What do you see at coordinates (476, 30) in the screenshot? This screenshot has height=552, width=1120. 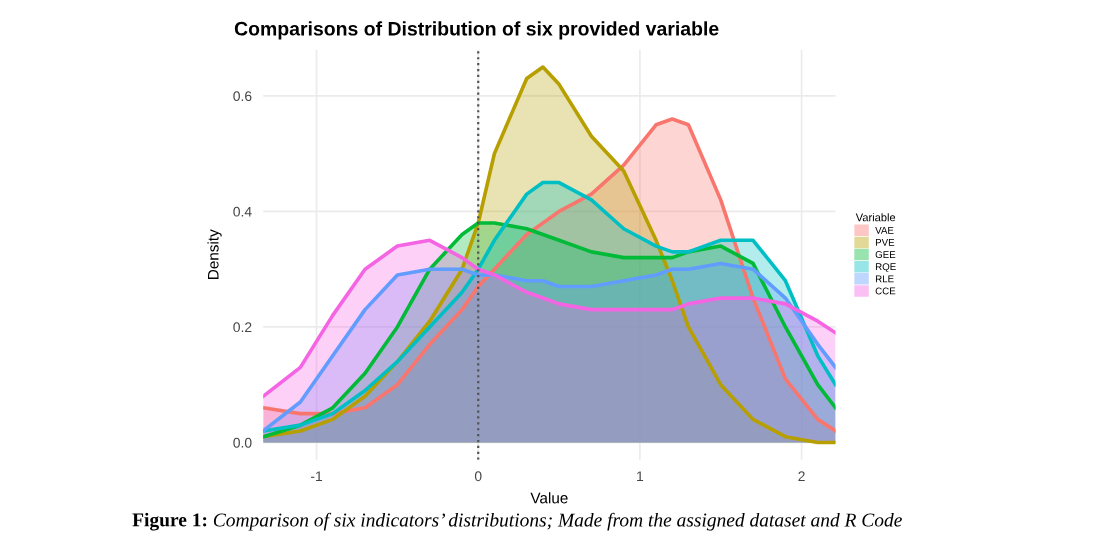 I see `chart-title: Comparisons of Distribution of six provided variable` at bounding box center [476, 30].